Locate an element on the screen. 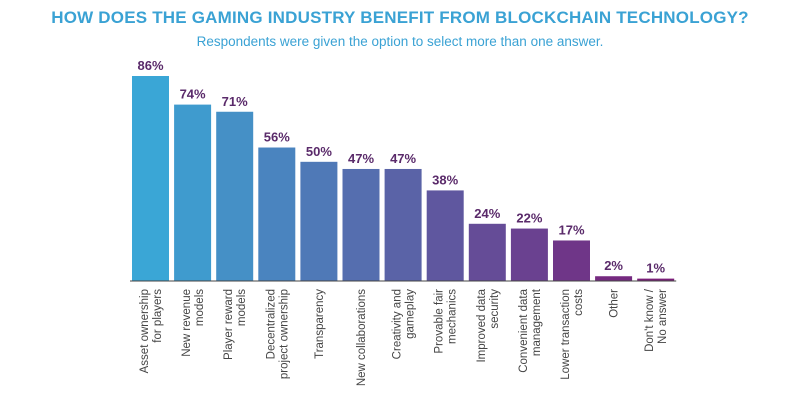  category-label-line: project ownership is located at coordinates (284, 334).